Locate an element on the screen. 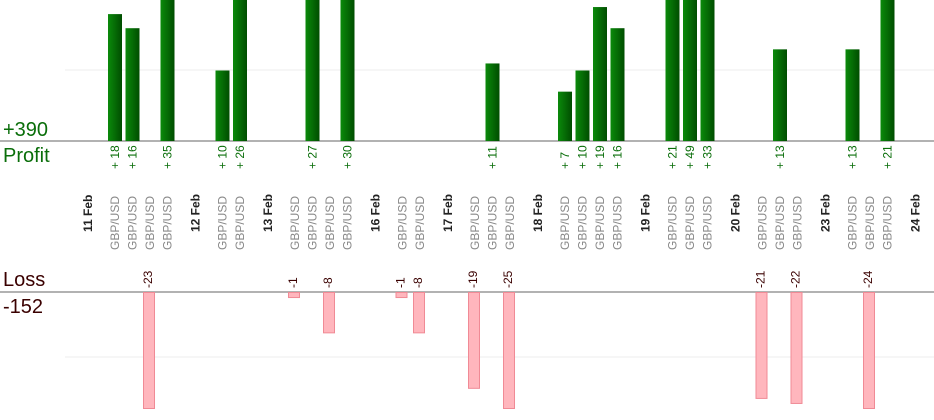 This screenshot has height=420, width=934. loss-value-label: -25 is located at coordinates (508, 279).